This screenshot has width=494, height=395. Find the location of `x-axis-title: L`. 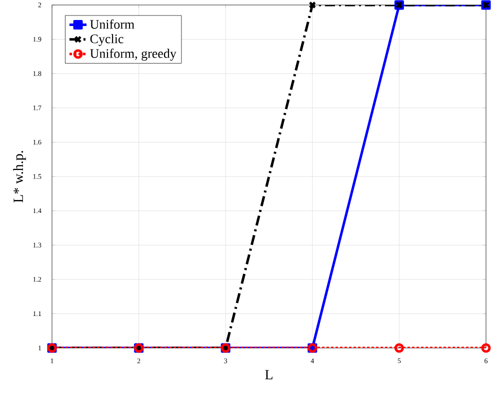

x-axis-title: L is located at coordinates (268, 375).